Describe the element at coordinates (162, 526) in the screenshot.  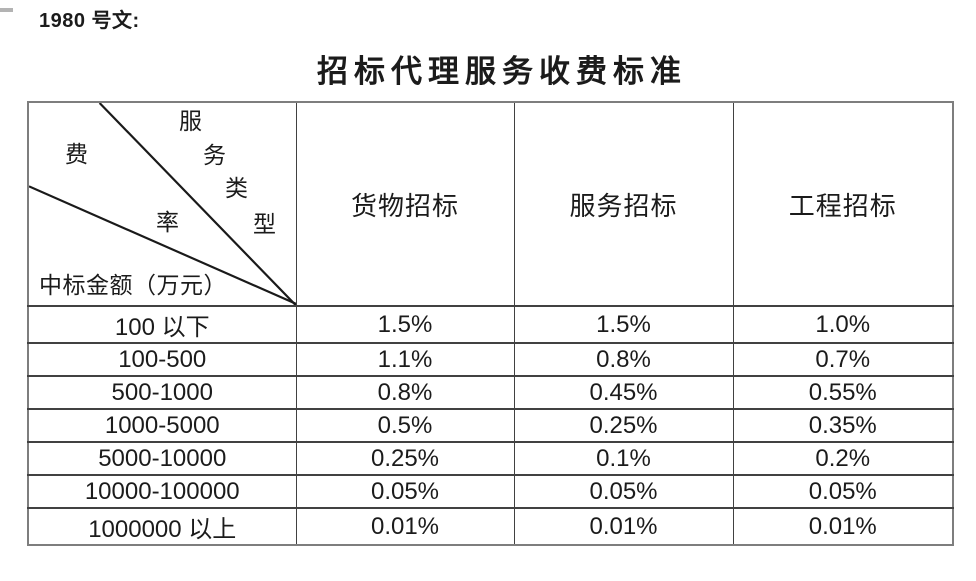
I see `amount-range-cell: 1000000 以上` at that location.